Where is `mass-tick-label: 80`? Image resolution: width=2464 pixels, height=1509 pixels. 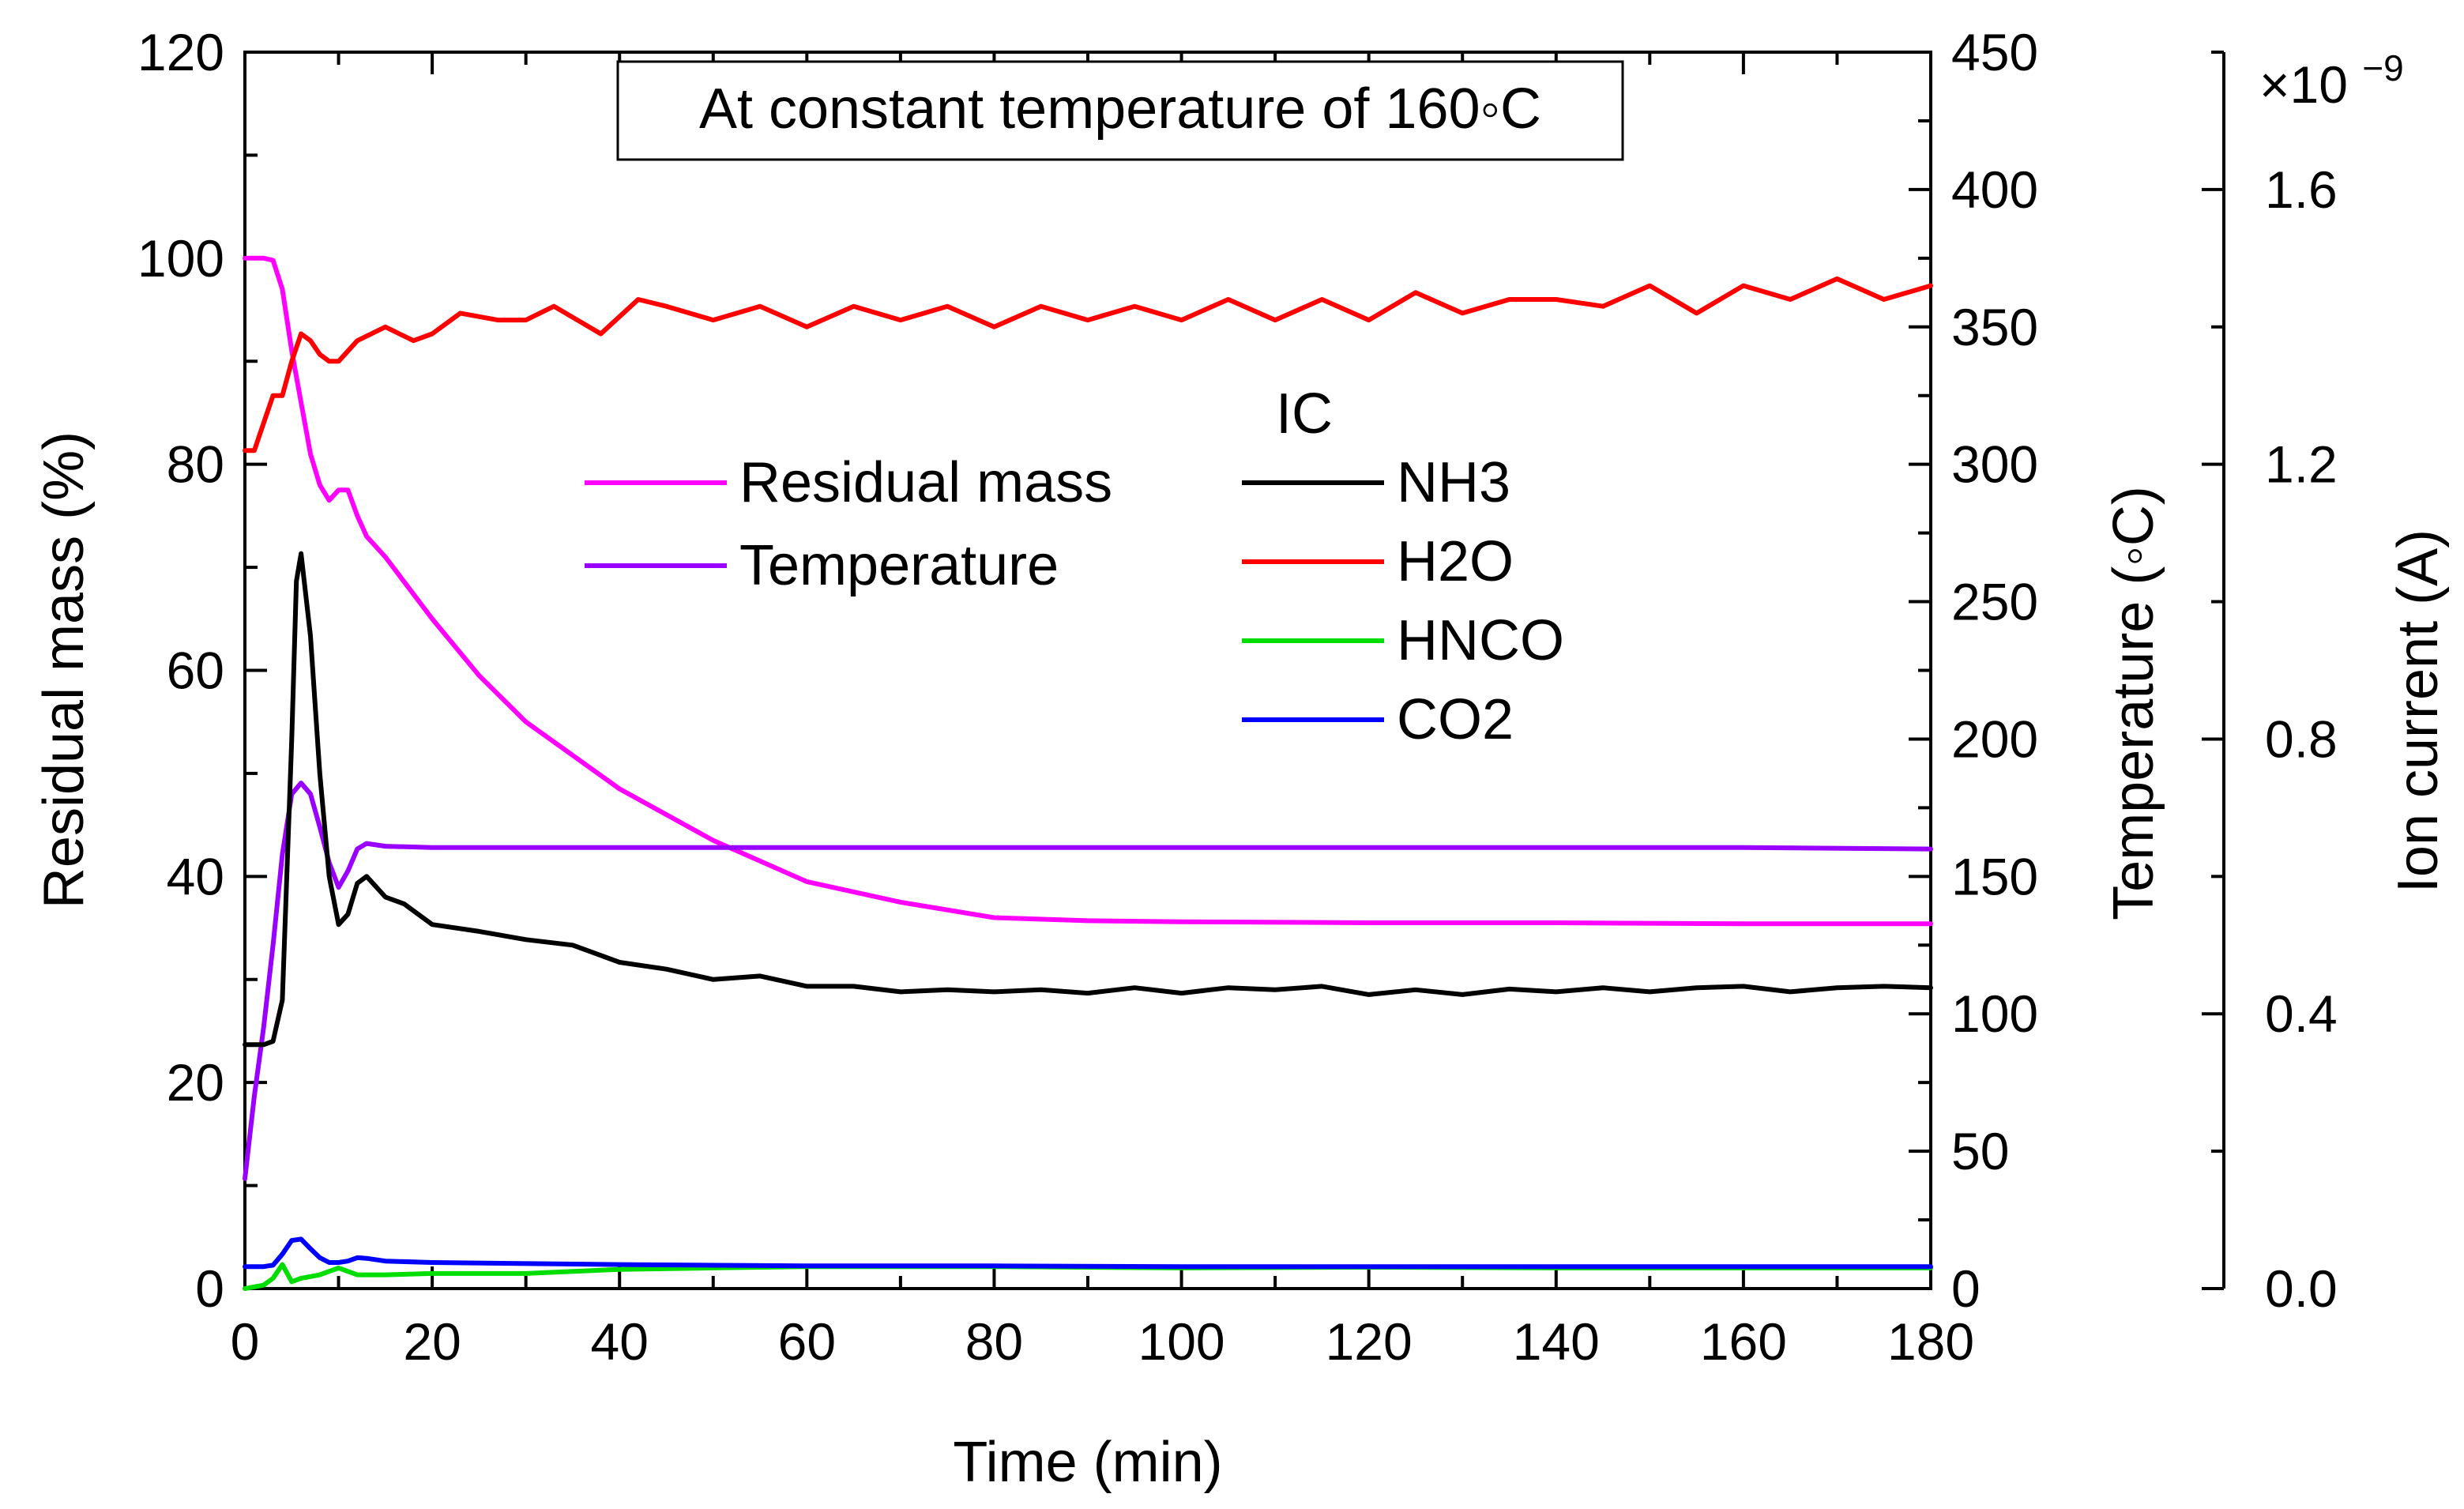
mass-tick-label: 80 is located at coordinates (195, 464).